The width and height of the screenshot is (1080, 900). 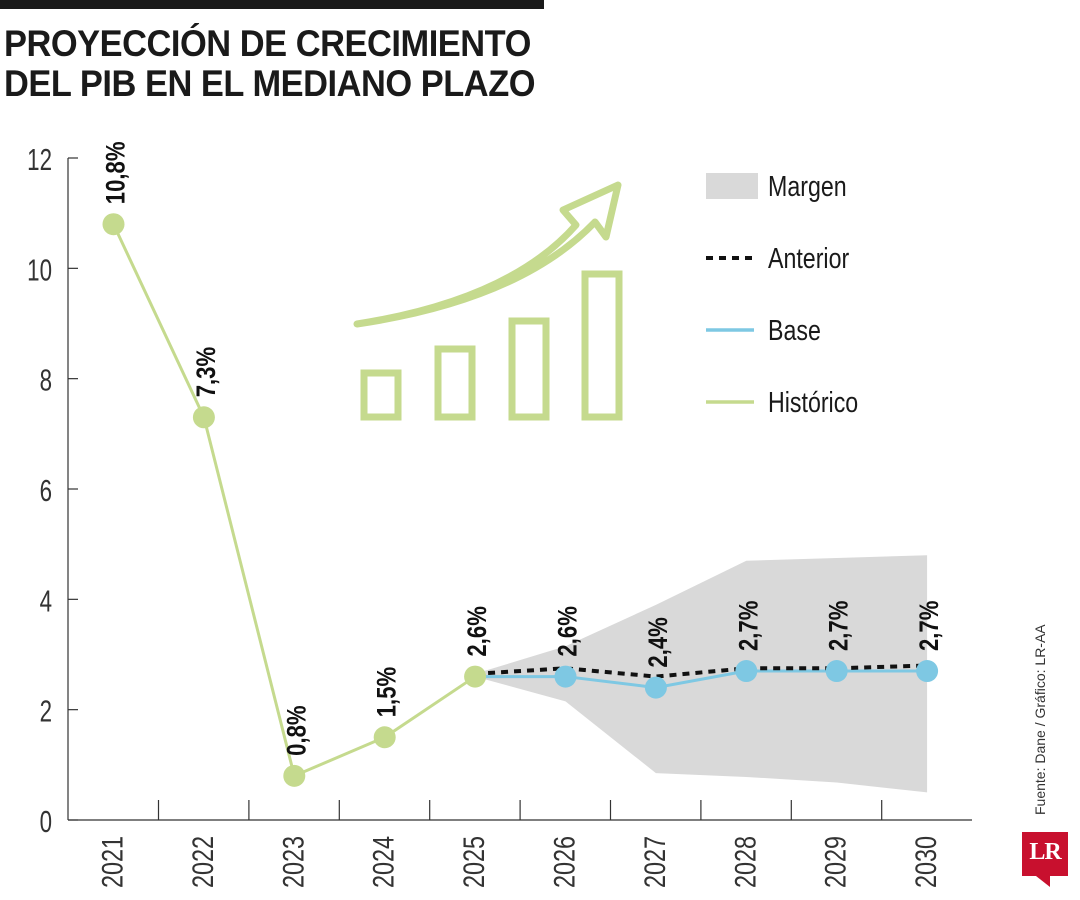 I want to click on label-base-2029: 2,7%, so click(x=840, y=626).